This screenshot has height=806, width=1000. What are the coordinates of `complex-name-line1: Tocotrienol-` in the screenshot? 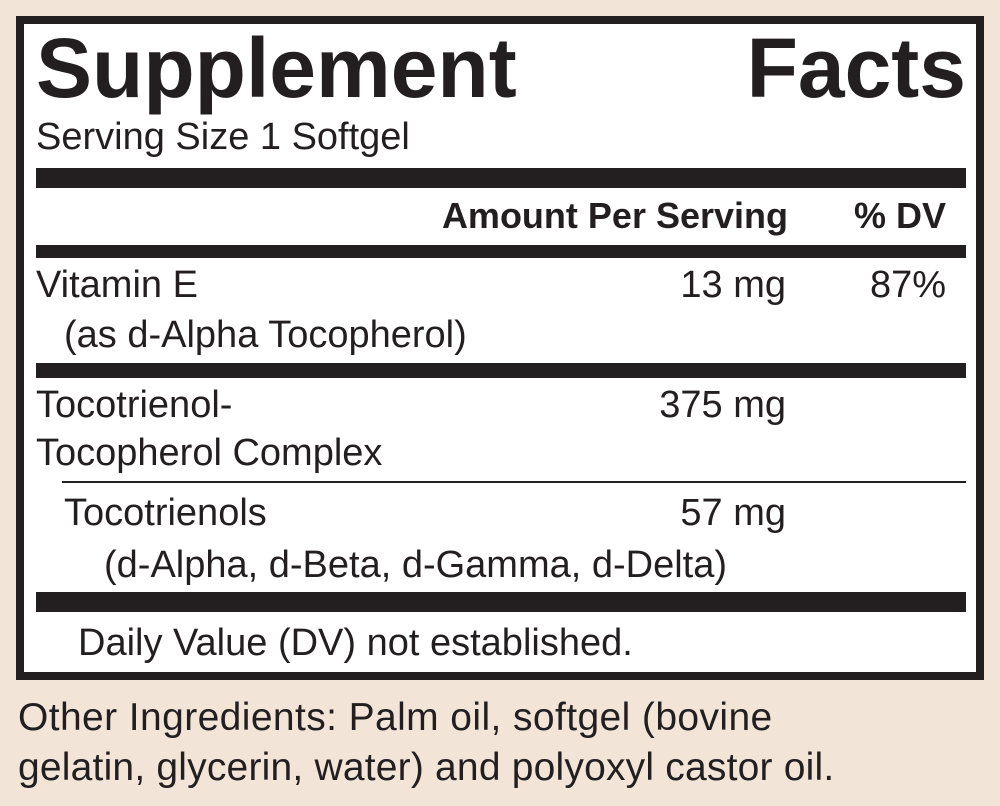 It's located at (134, 405).